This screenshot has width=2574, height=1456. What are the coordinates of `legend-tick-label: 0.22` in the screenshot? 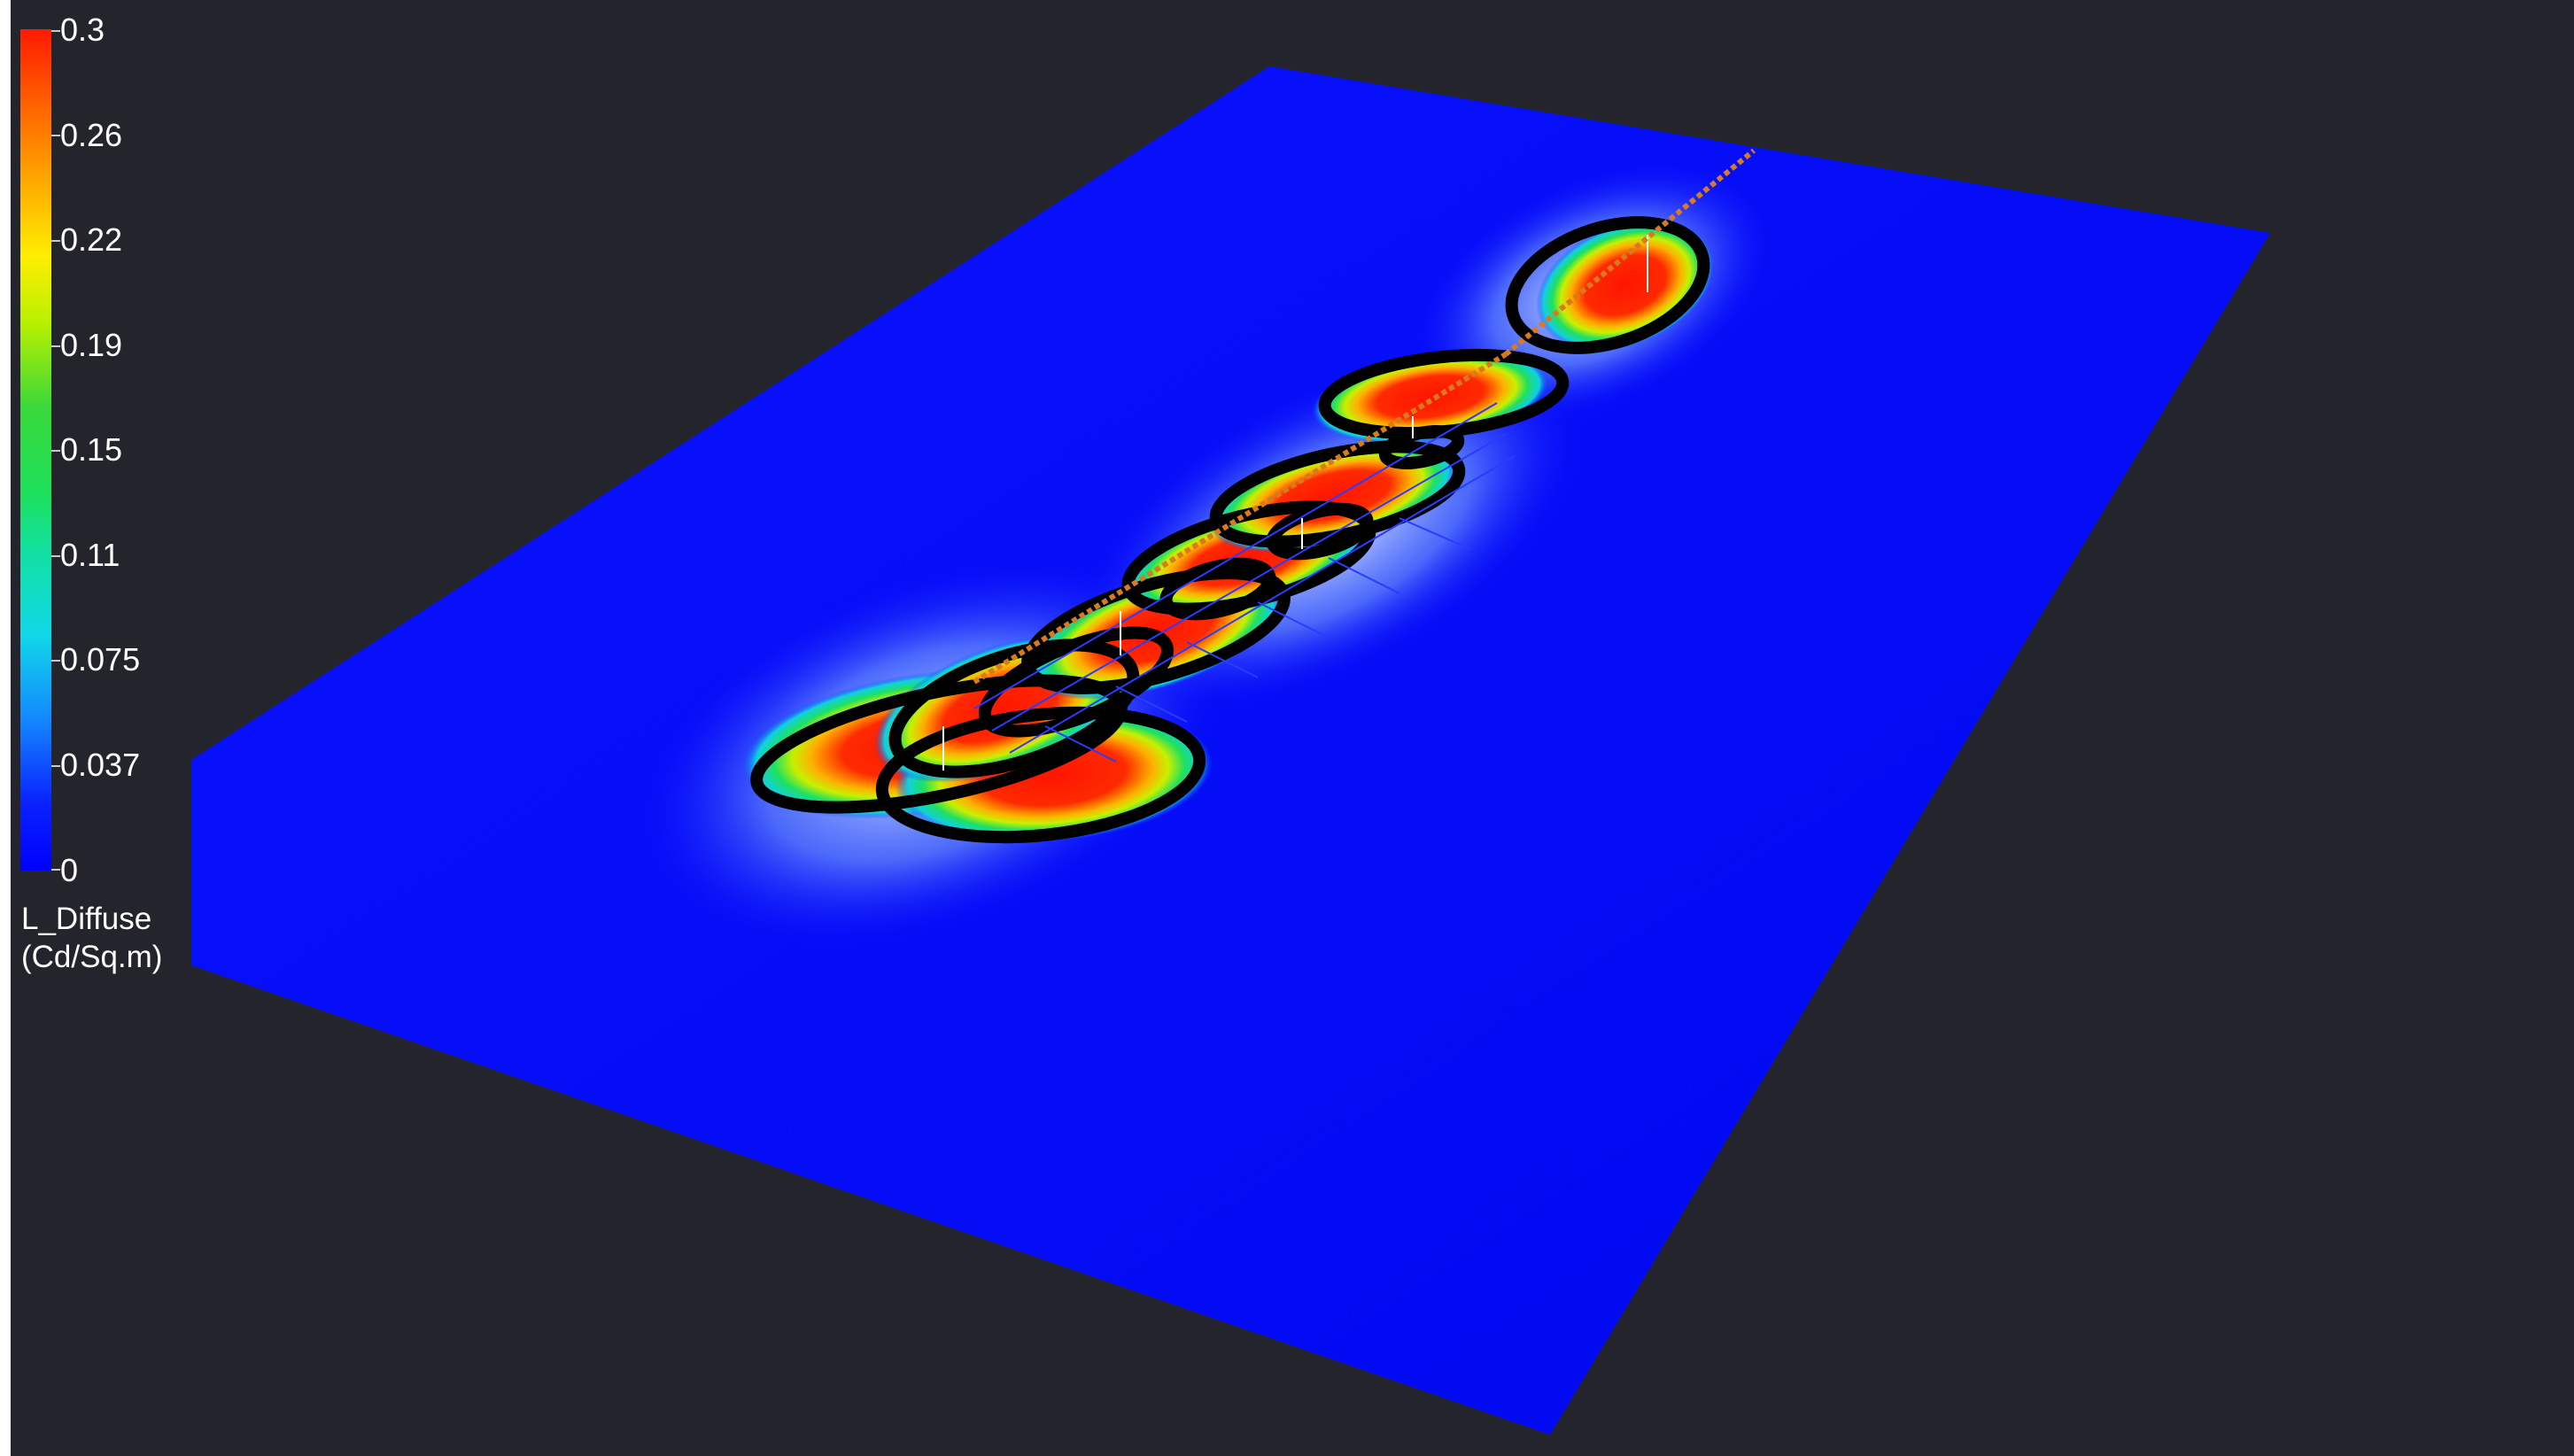 It's located at (91, 240).